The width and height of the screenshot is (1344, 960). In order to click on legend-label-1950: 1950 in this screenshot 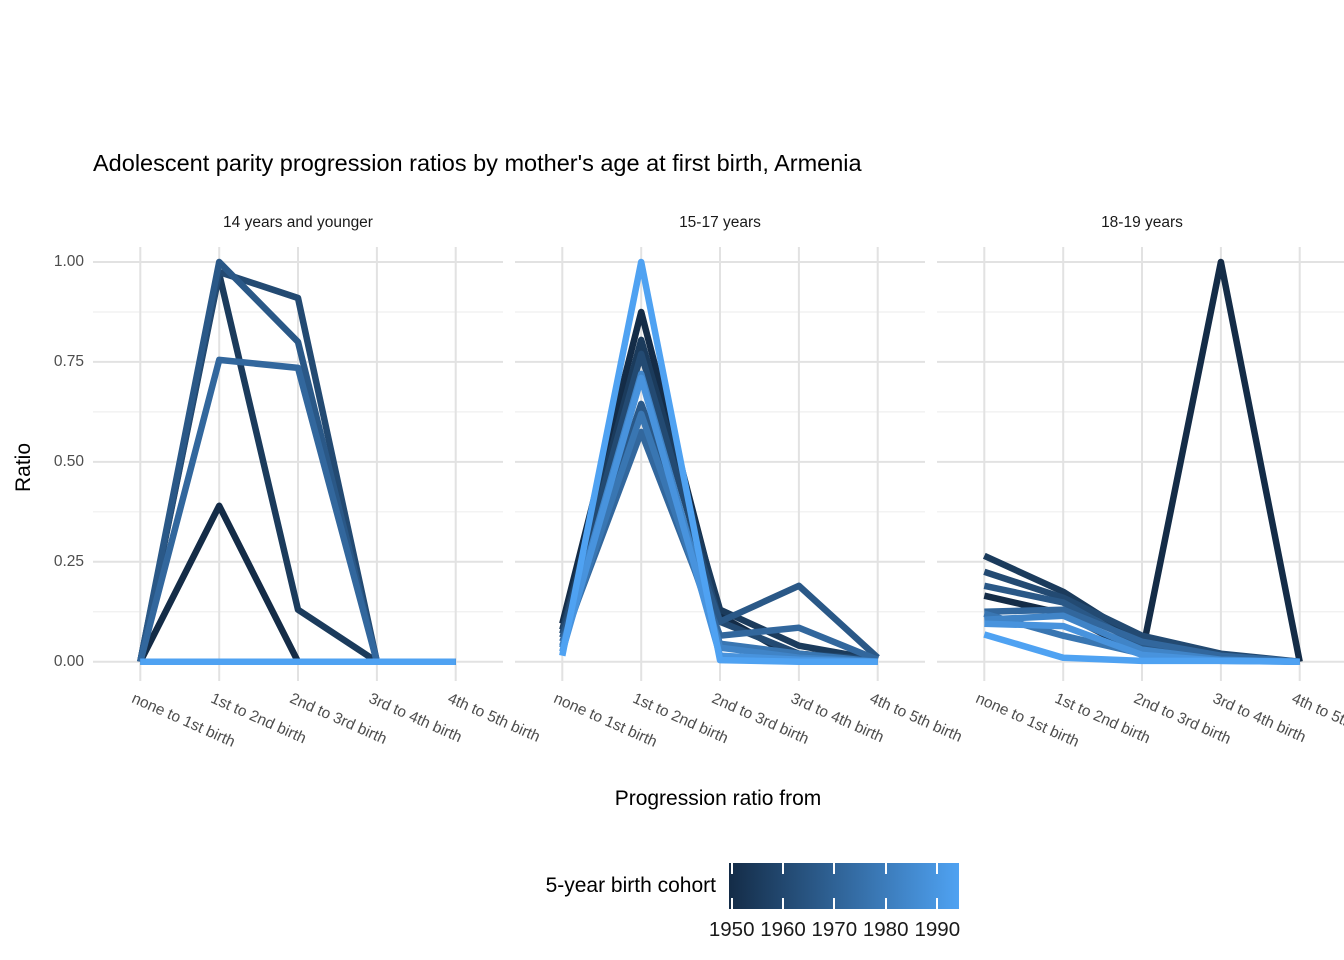, I will do `click(731, 929)`.